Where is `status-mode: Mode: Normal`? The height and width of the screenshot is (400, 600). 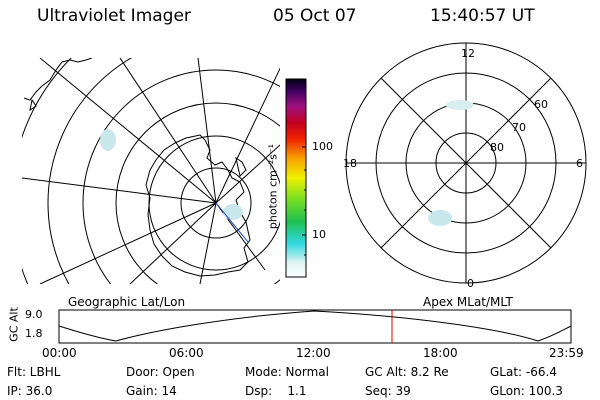
status-mode: Mode: Normal is located at coordinates (287, 372).